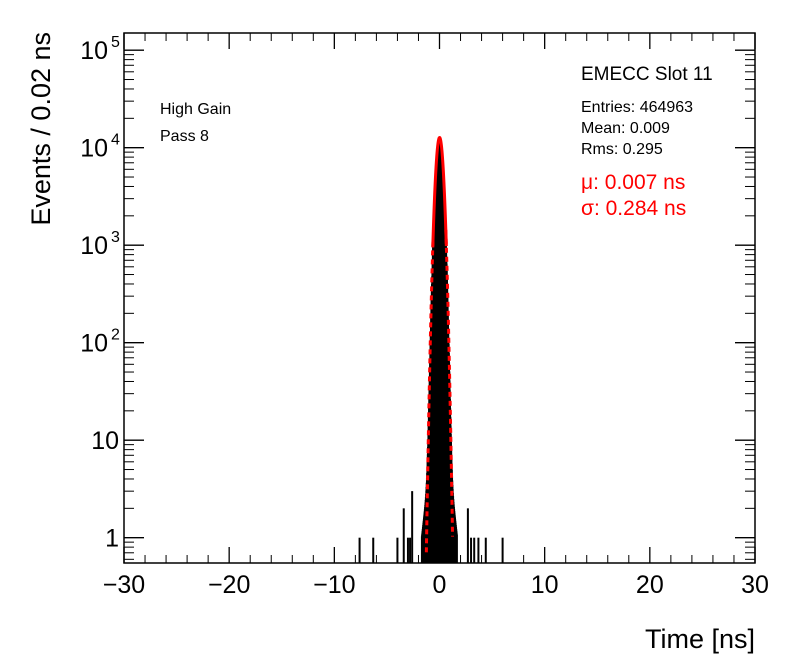  I want to click on gaussian-fit-curve, so click(439, 192).